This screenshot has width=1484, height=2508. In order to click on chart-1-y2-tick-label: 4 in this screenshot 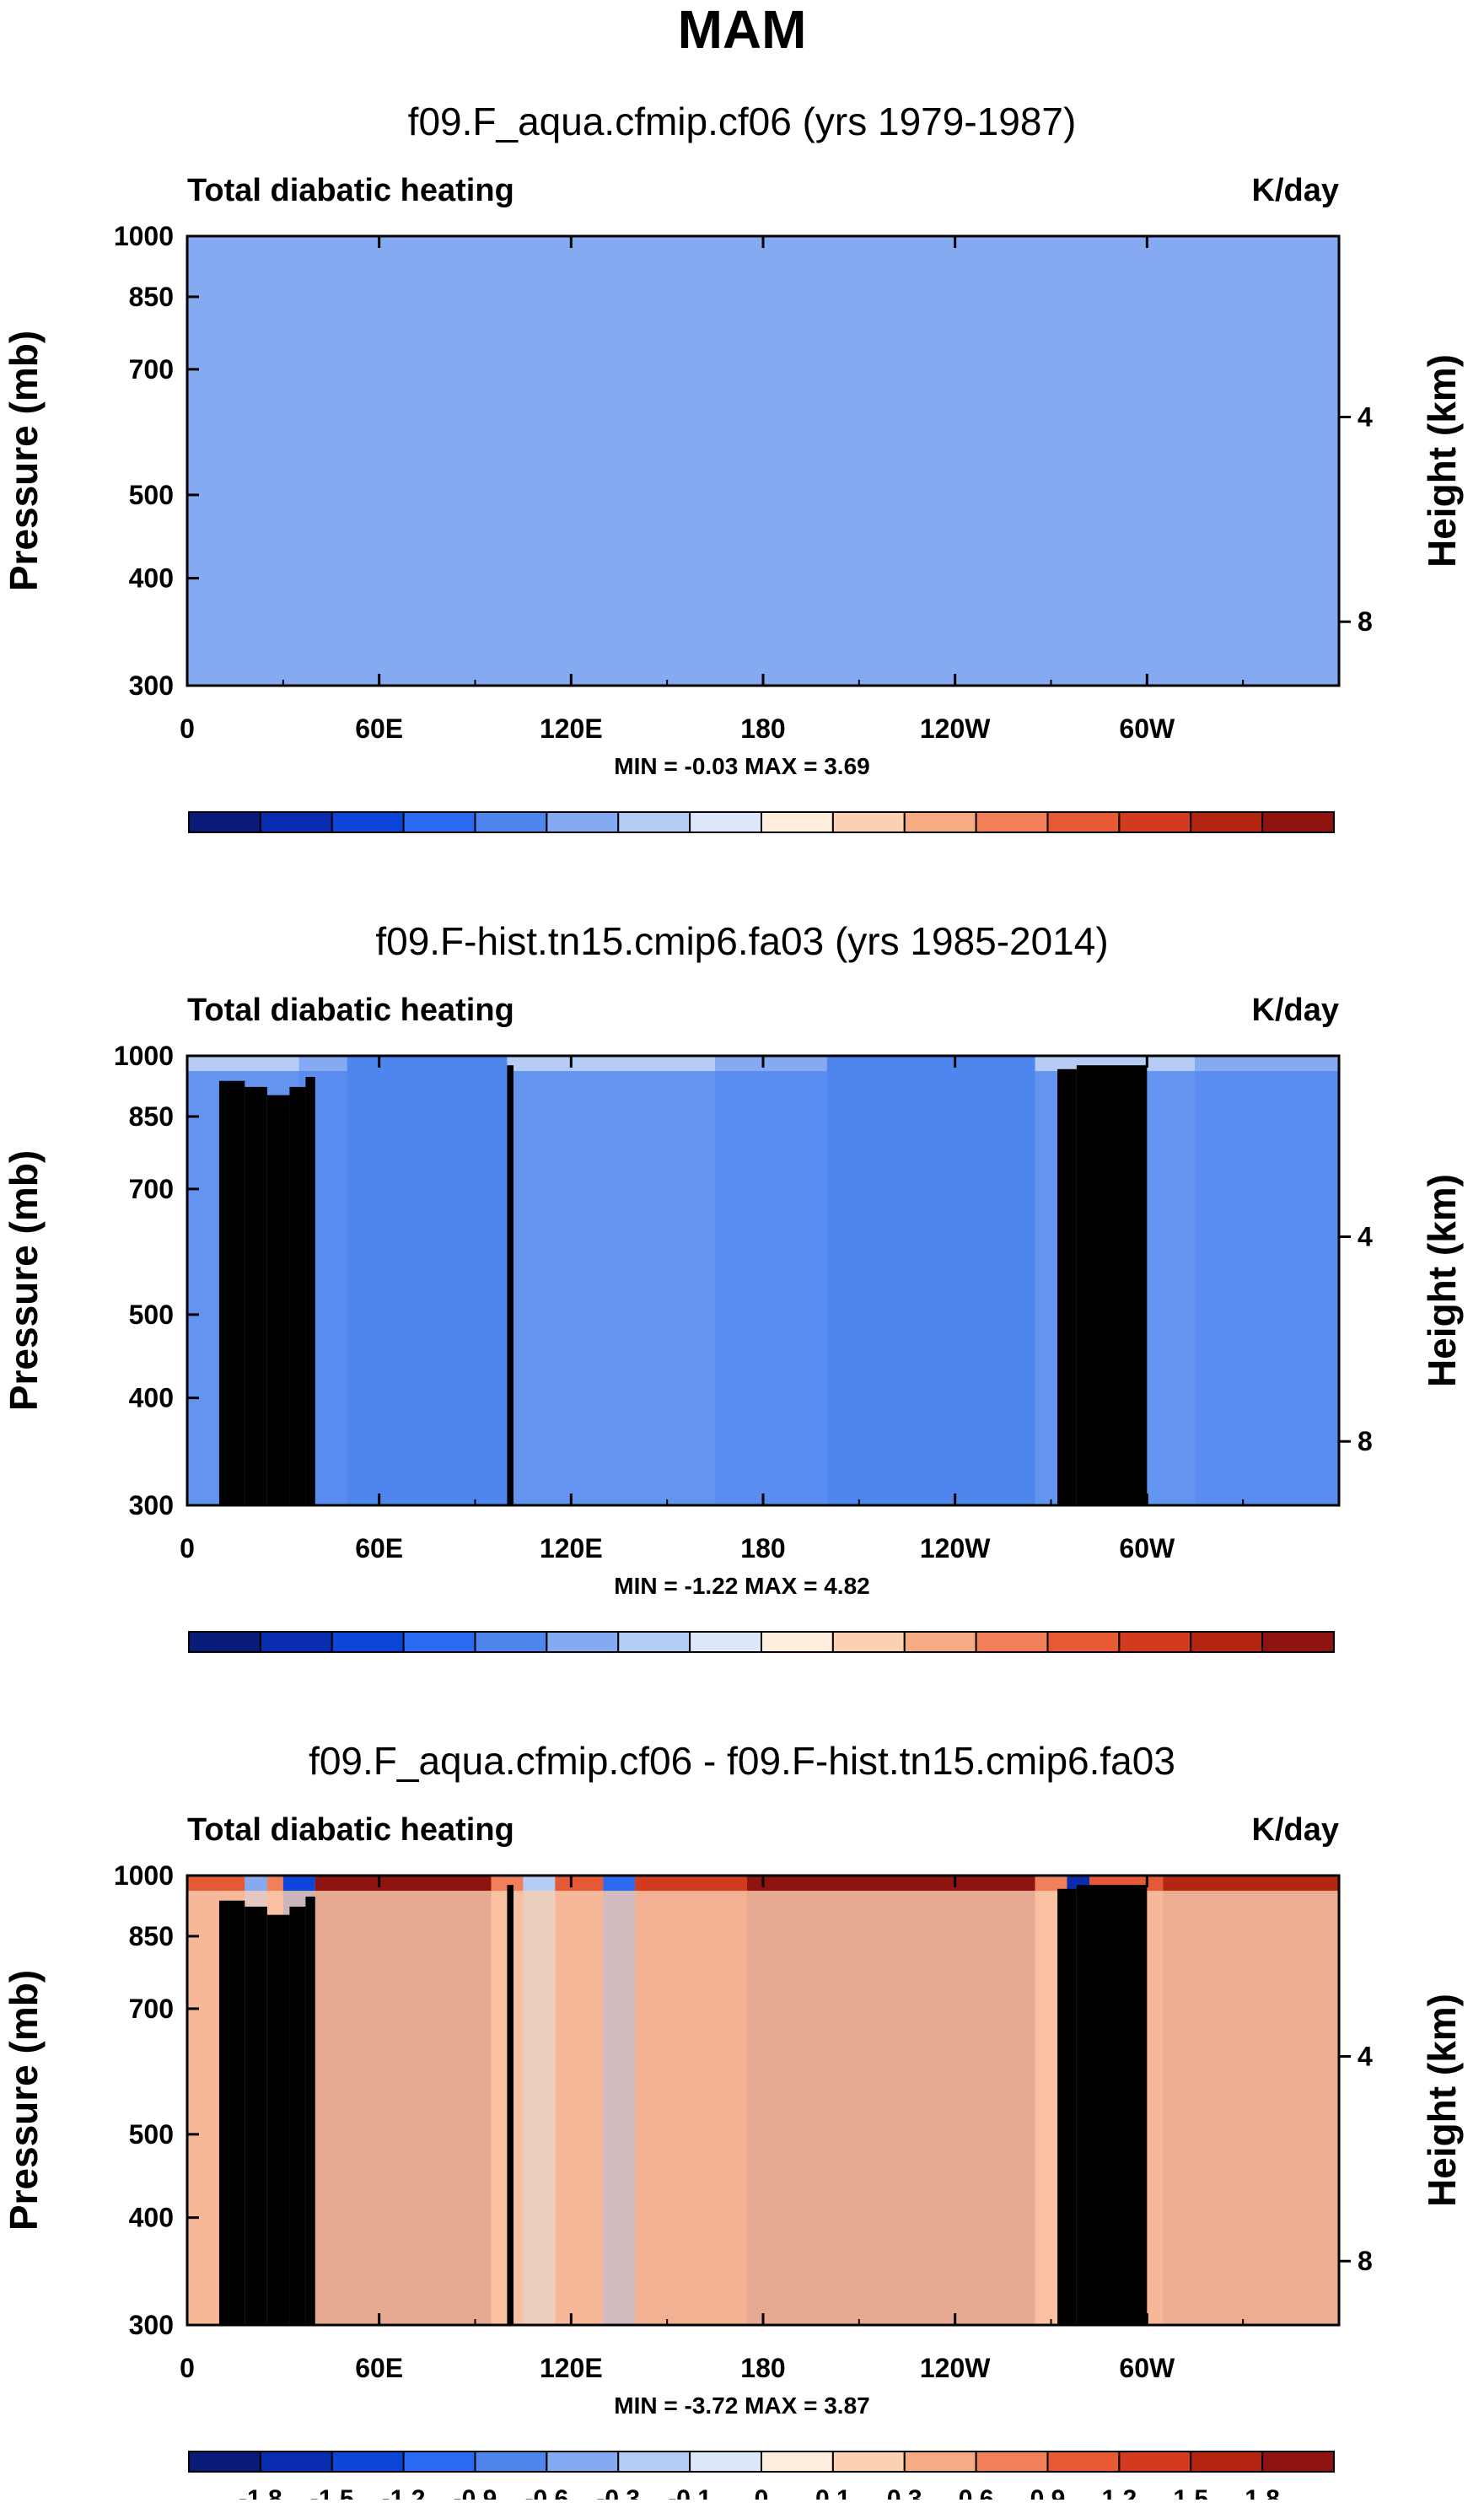, I will do `click(1365, 416)`.